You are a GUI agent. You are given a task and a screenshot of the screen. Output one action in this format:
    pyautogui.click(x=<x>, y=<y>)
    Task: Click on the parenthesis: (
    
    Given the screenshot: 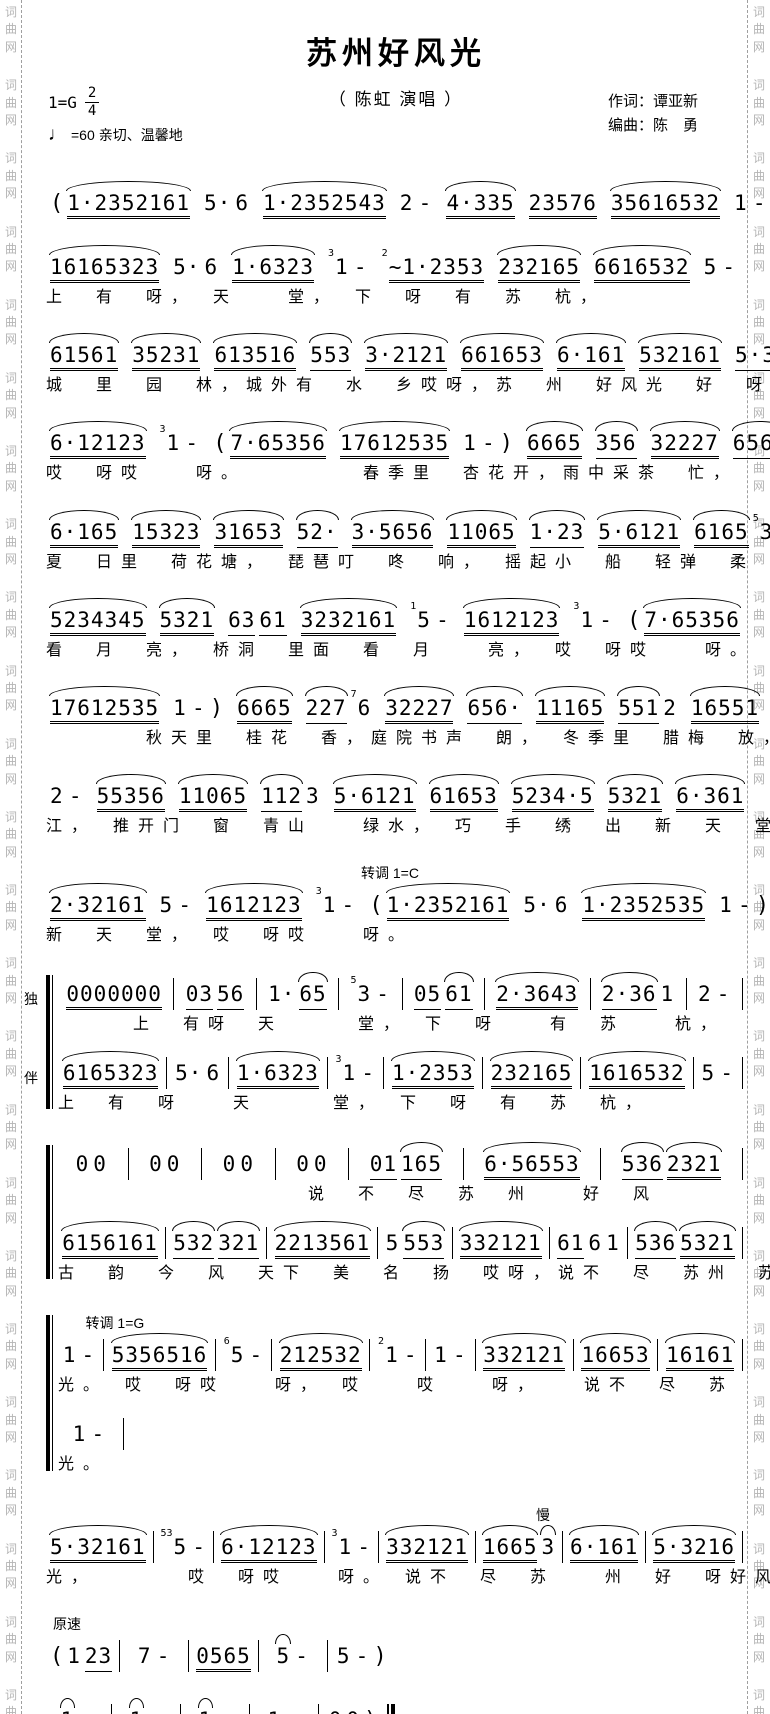 What is the action you would take?
    pyautogui.click(x=57, y=203)
    